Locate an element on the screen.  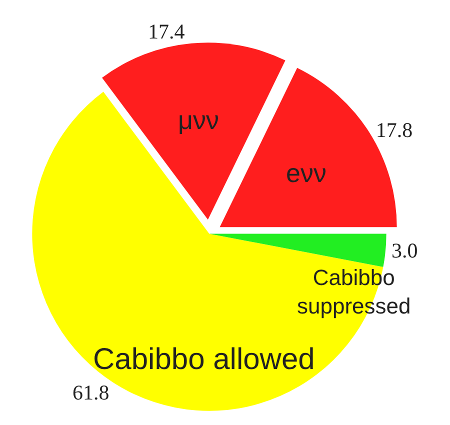
data-label: 3.0 is located at coordinates (405, 250).